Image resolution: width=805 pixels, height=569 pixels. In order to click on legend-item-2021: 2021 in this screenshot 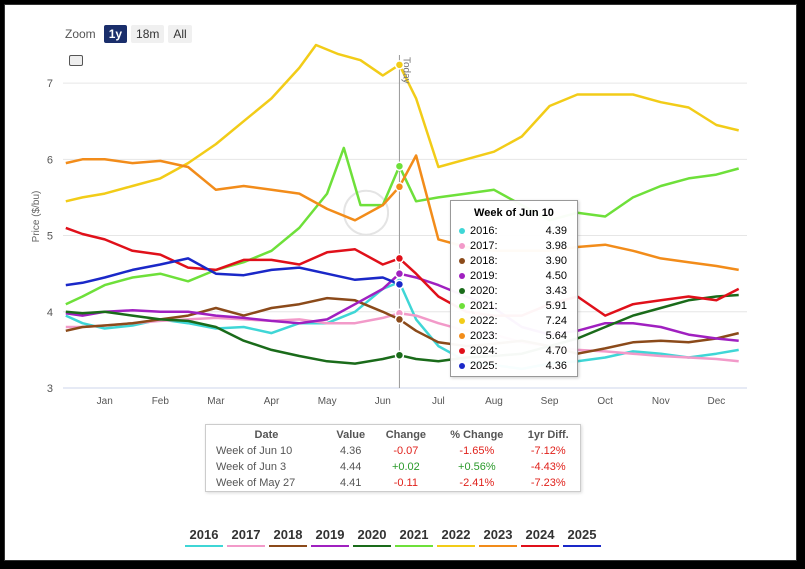, I will do `click(414, 537)`.